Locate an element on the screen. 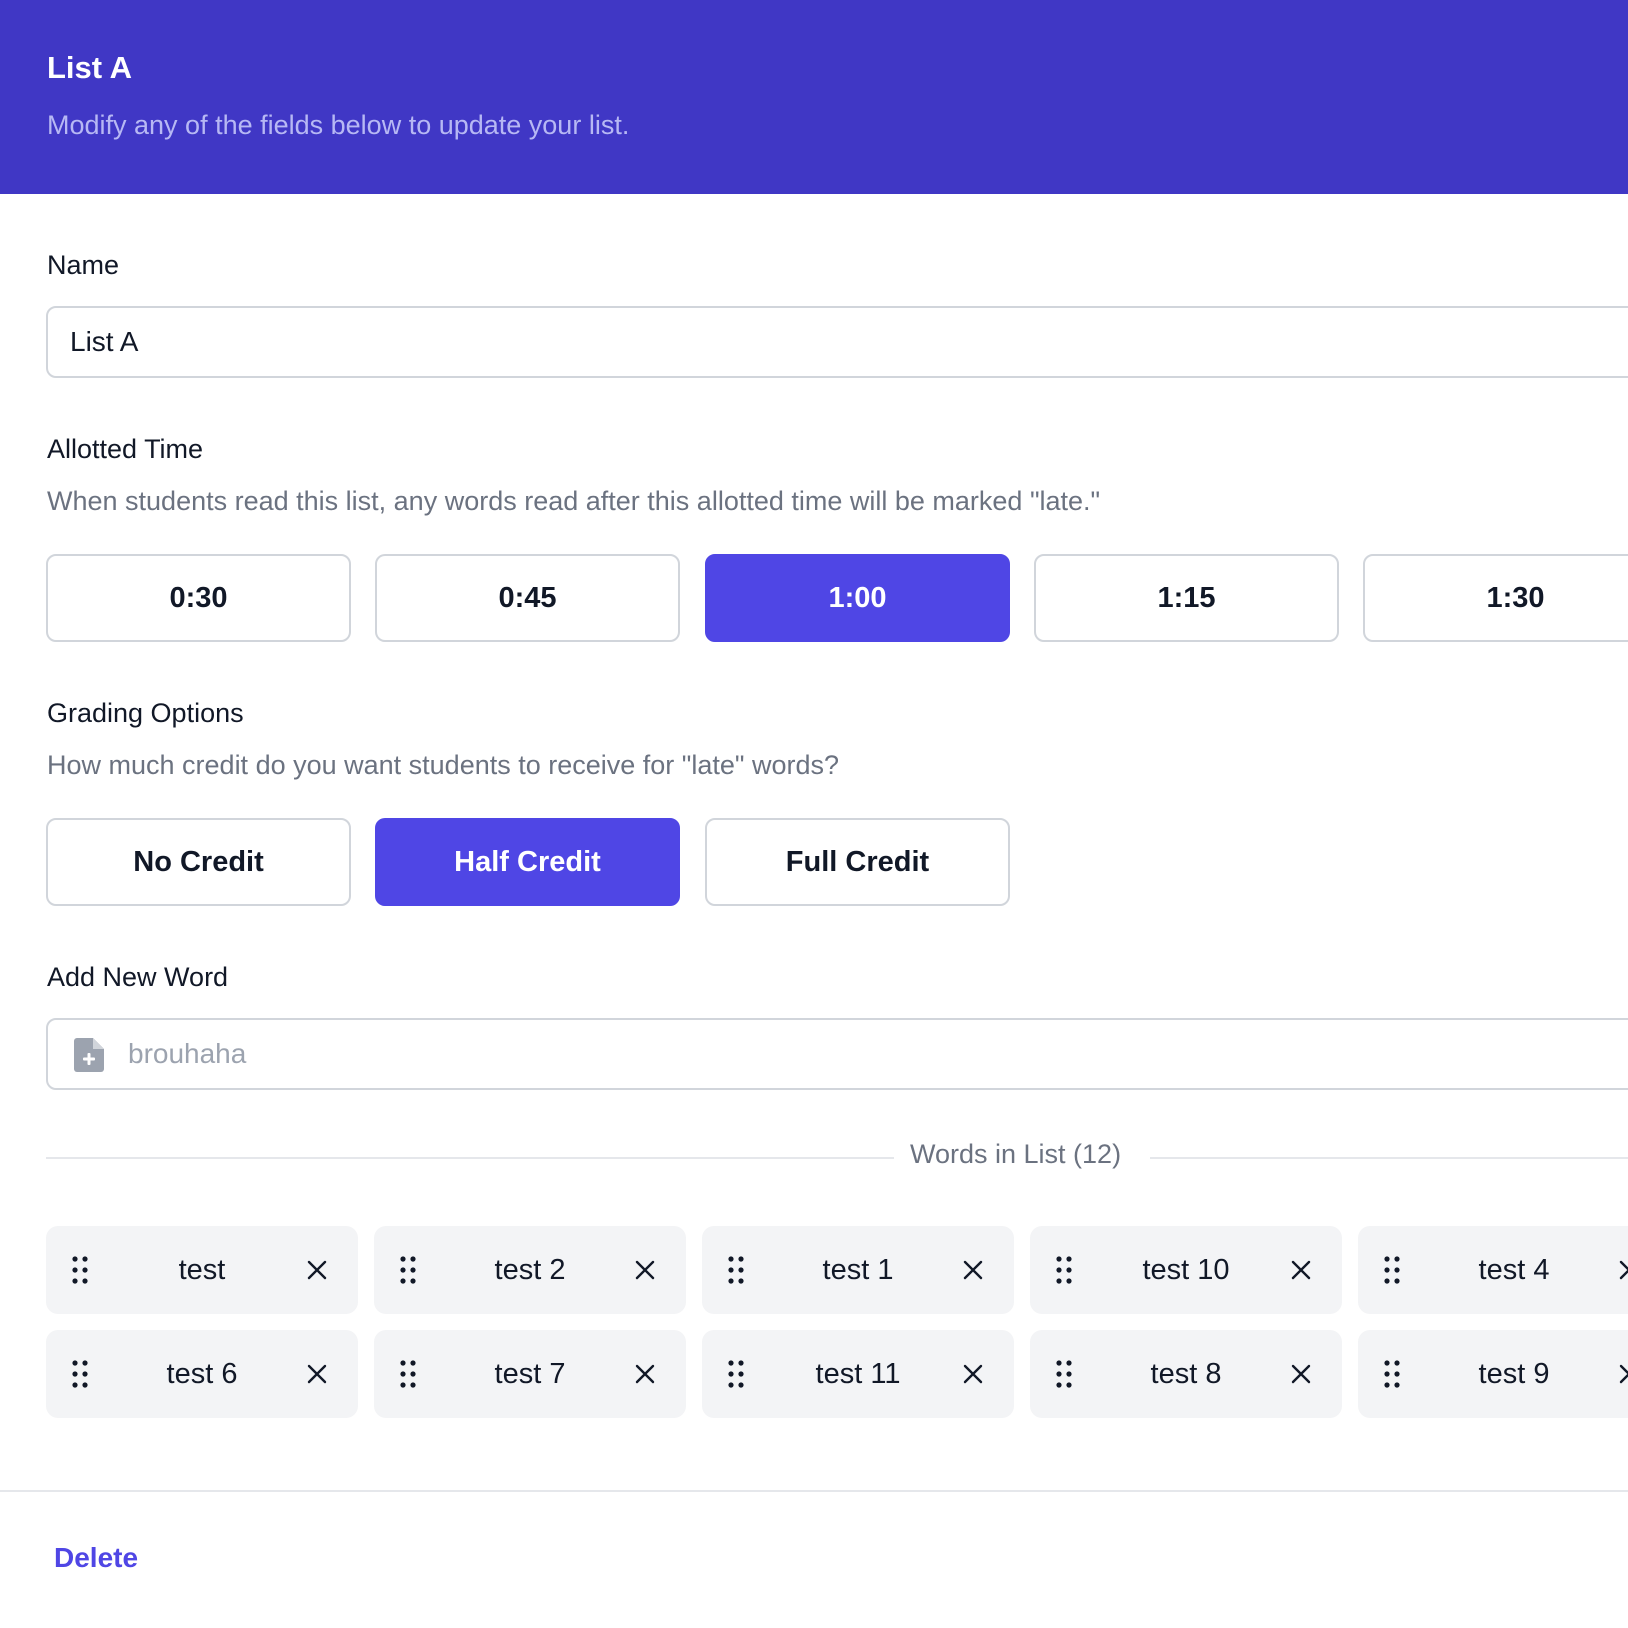  word-chip: test 11 is located at coordinates (858, 1374).